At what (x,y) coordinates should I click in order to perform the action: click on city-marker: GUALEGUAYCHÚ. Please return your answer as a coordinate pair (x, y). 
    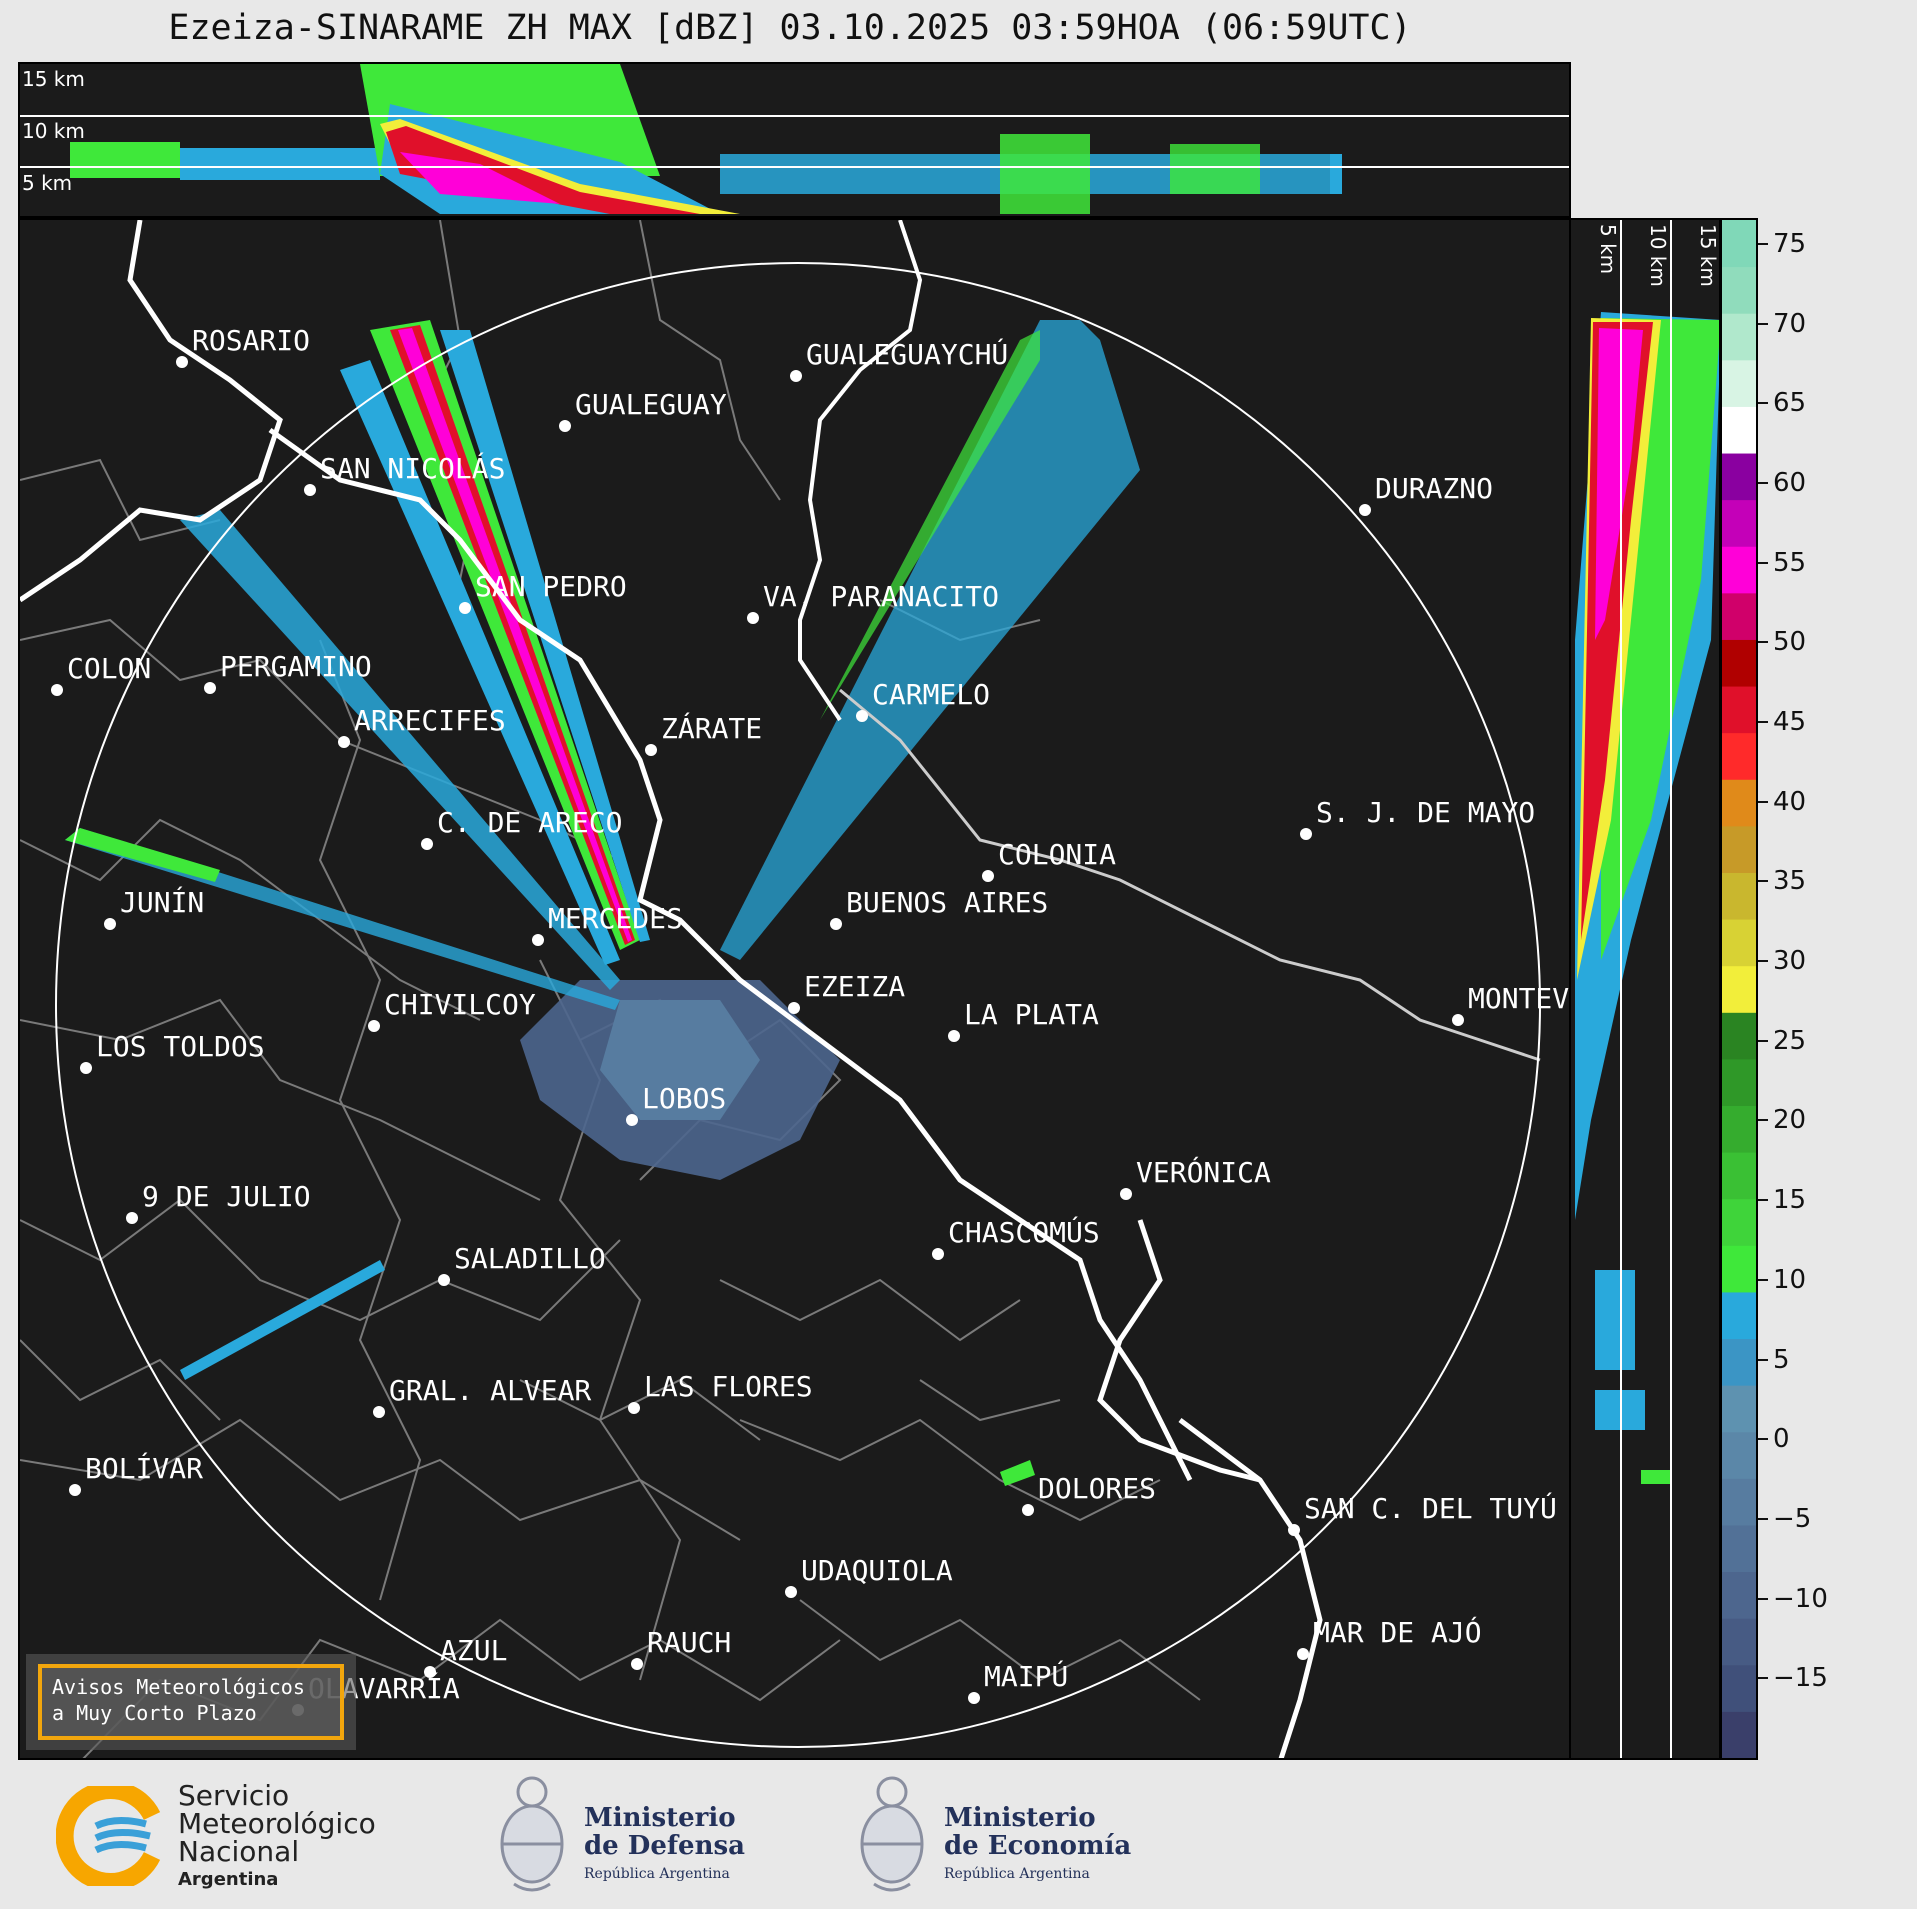
    Looking at the image, I should click on (899, 359).